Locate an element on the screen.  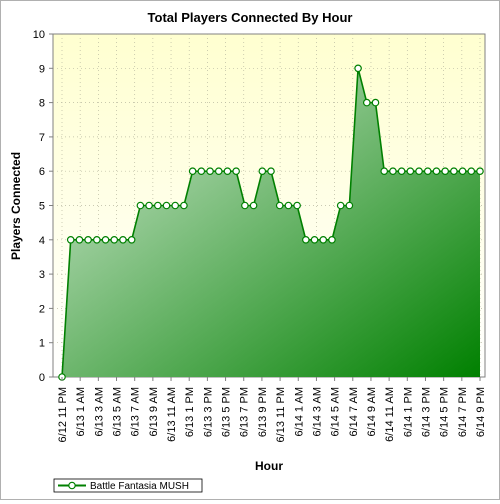
x-tick-label: 6/13 11 AM is located at coordinates (172, 414).